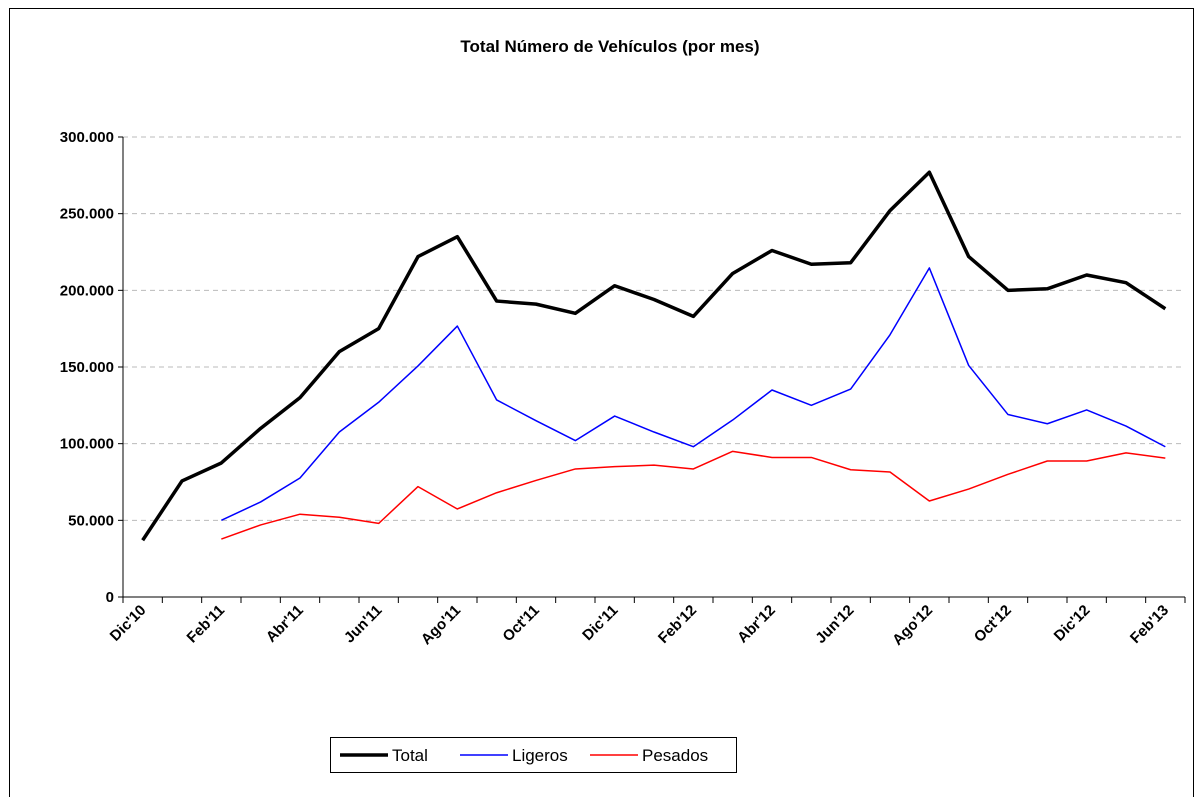  What do you see at coordinates (609, 46) in the screenshot?
I see `chart-title: Total Número de Vehículos (por mes)` at bounding box center [609, 46].